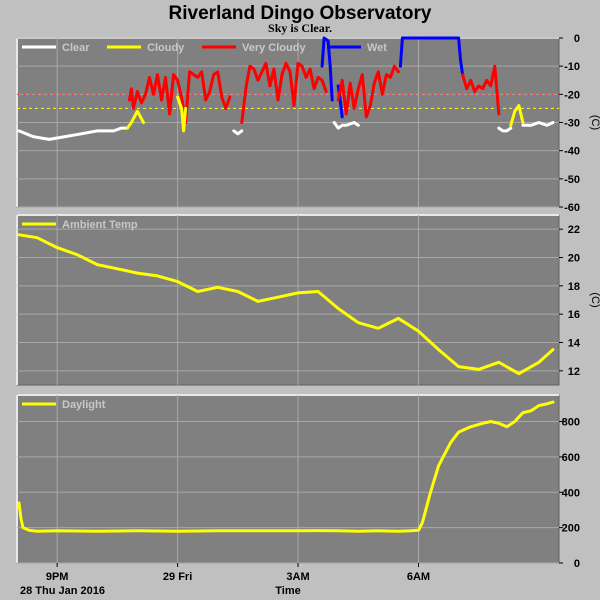 This screenshot has height=600, width=600. I want to click on y-tick-label: -60, so click(572, 208).